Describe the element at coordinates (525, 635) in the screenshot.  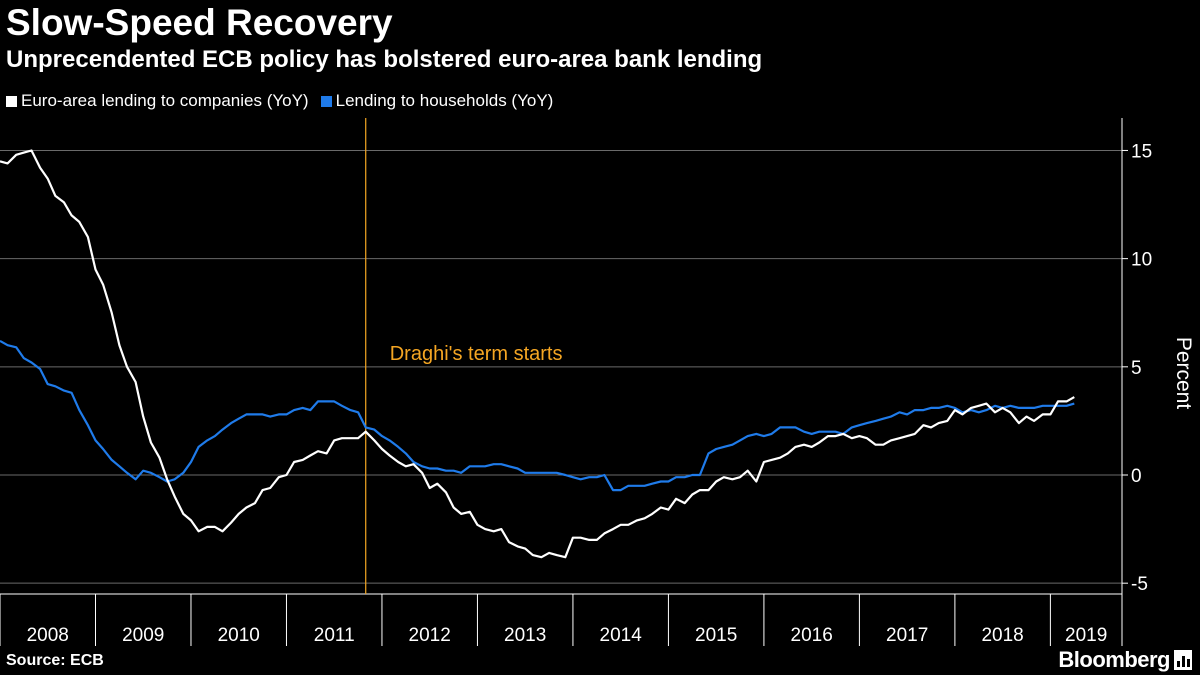
I see `x-tick-label: 2013` at that location.